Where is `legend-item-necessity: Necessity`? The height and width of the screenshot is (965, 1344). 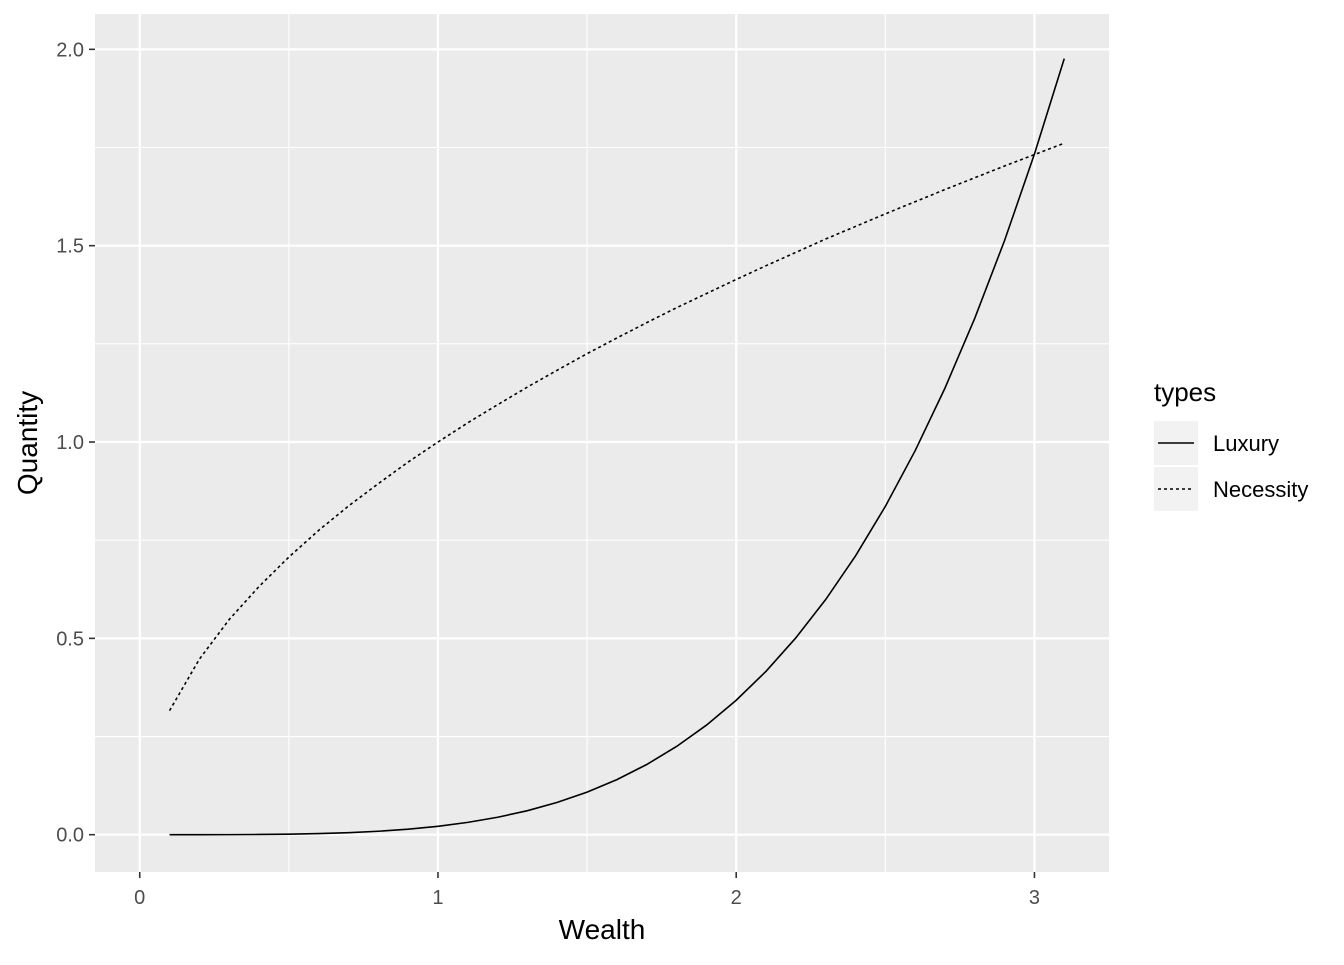 legend-item-necessity: Necessity is located at coordinates (1231, 489).